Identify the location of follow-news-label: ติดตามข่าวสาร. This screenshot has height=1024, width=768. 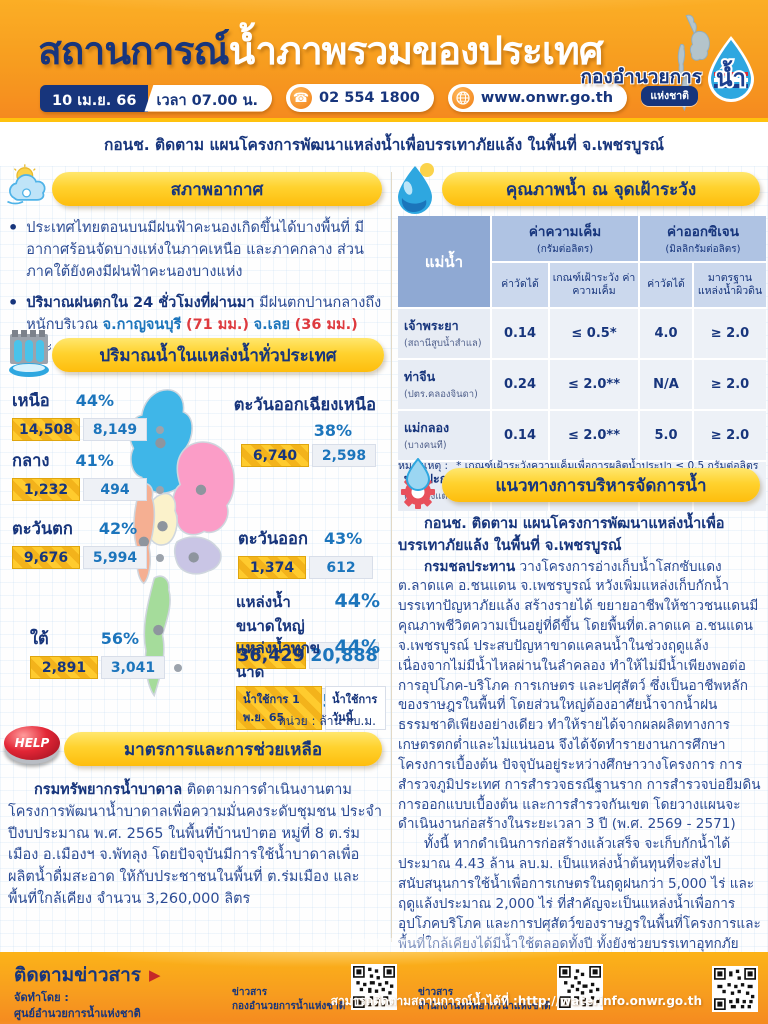
(78, 975).